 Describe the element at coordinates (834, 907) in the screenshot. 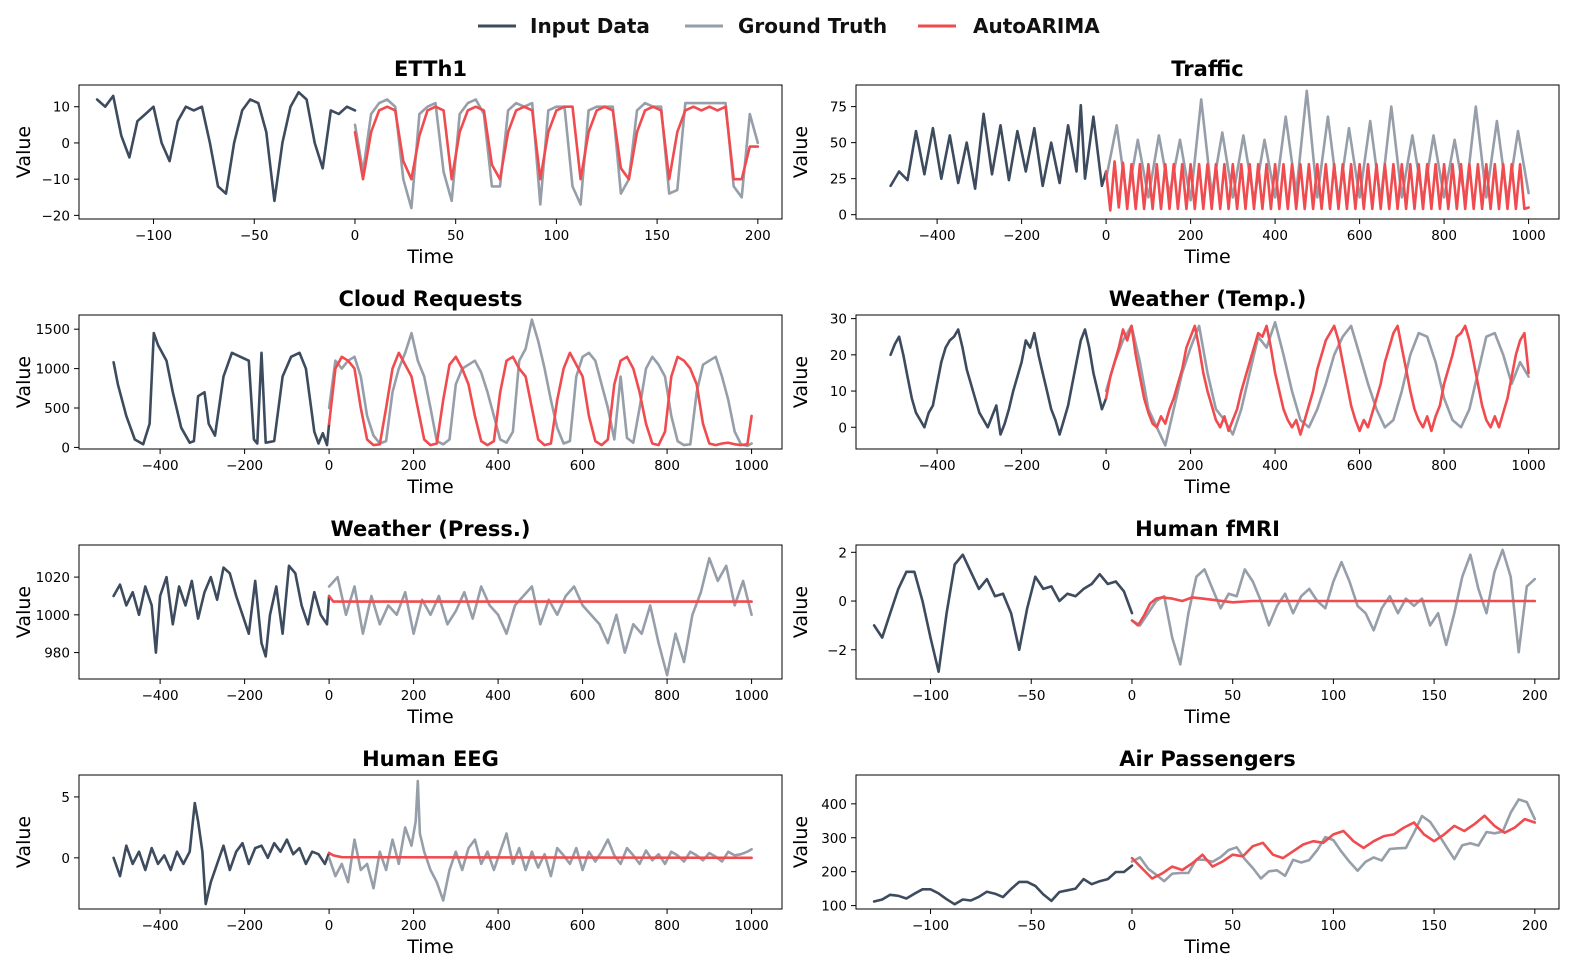

I see `y-tick-label: 100` at that location.